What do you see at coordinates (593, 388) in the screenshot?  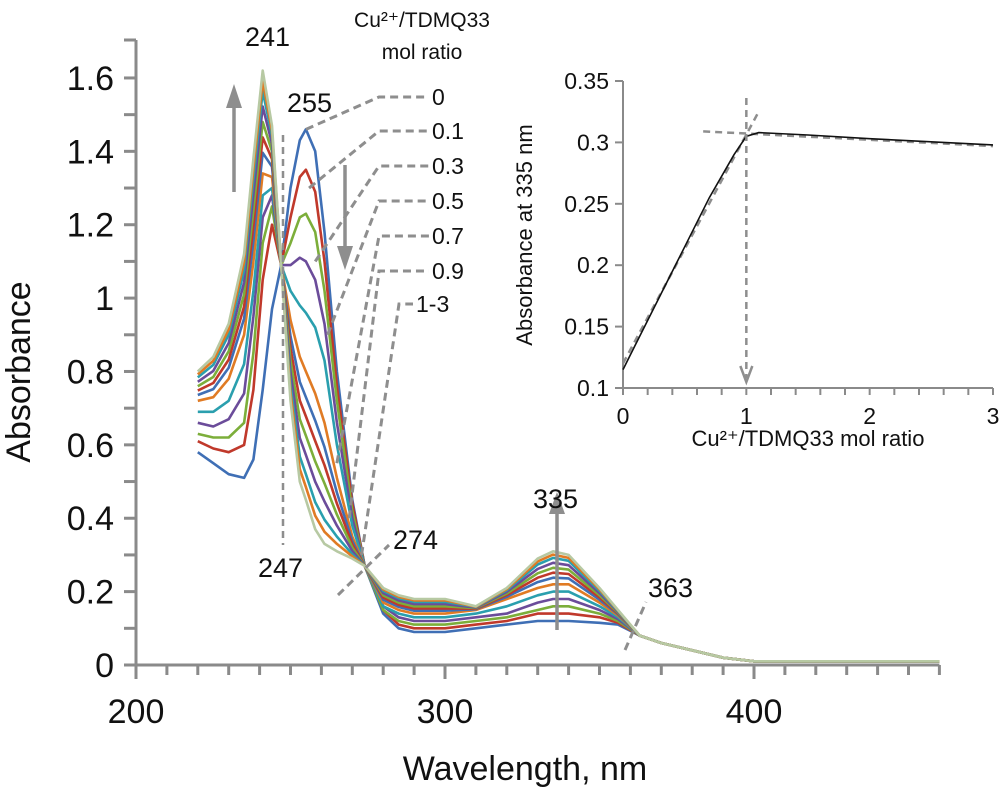 I see `inset-y-tick-label: 0.1` at bounding box center [593, 388].